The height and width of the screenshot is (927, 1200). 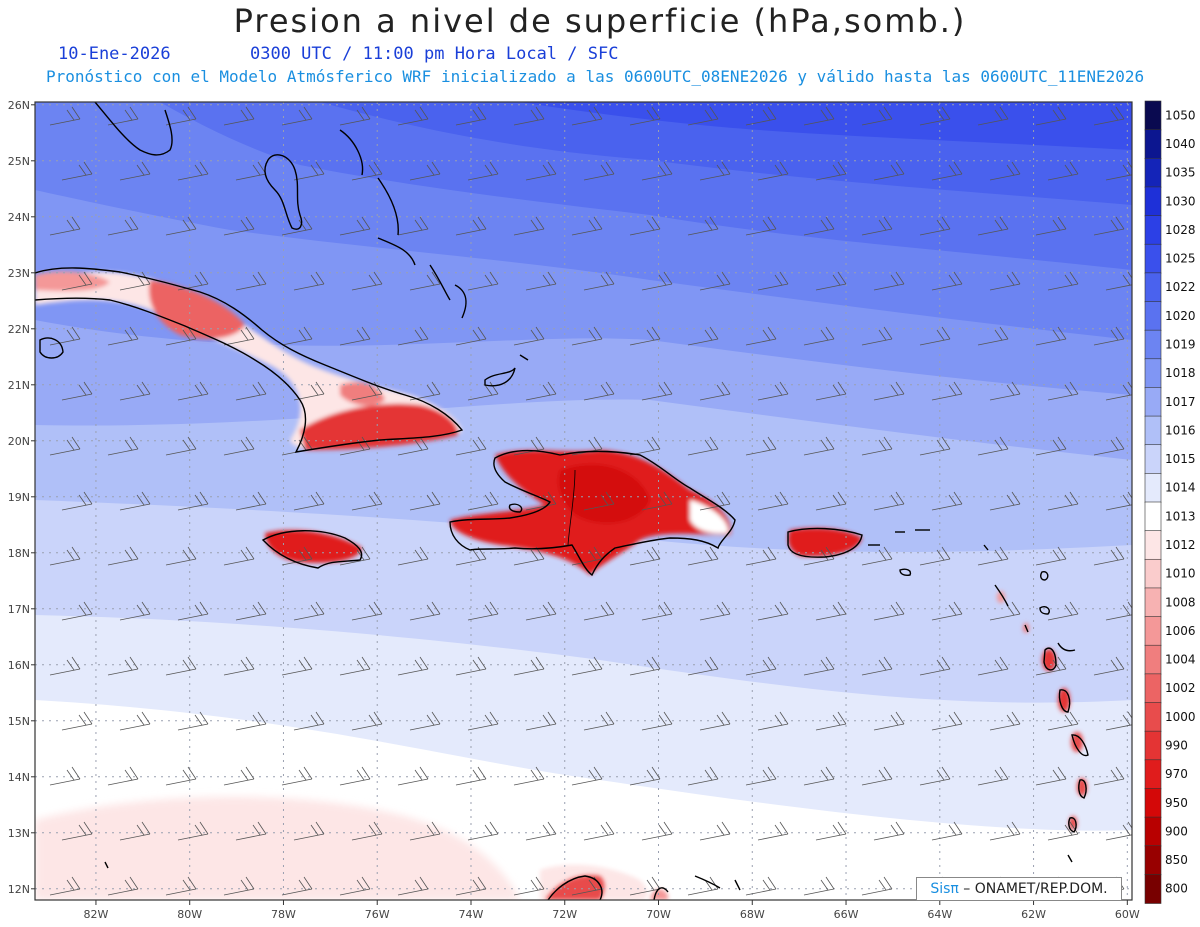 I want to click on colorbar-label: 1016, so click(x=1180, y=430).